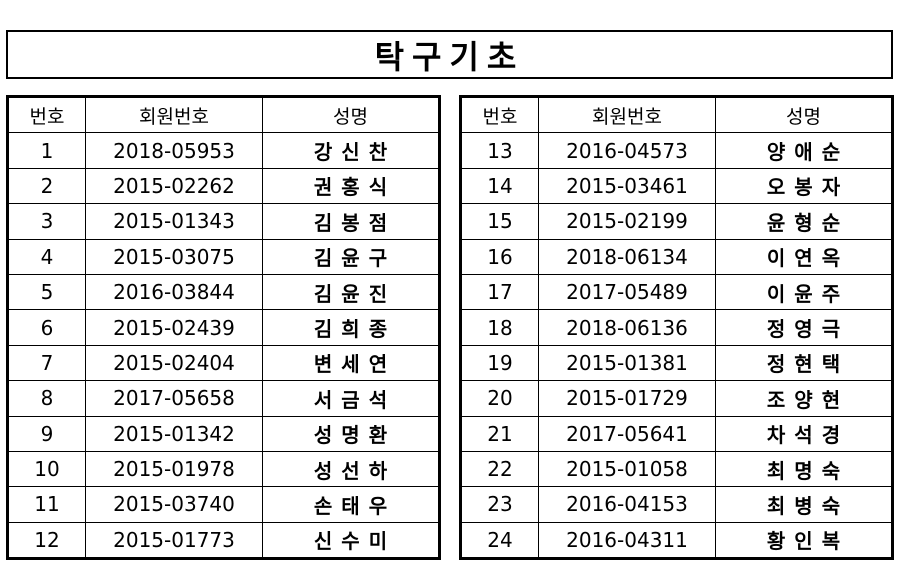  What do you see at coordinates (804, 433) in the screenshot?
I see `cell-name: 차석경` at bounding box center [804, 433].